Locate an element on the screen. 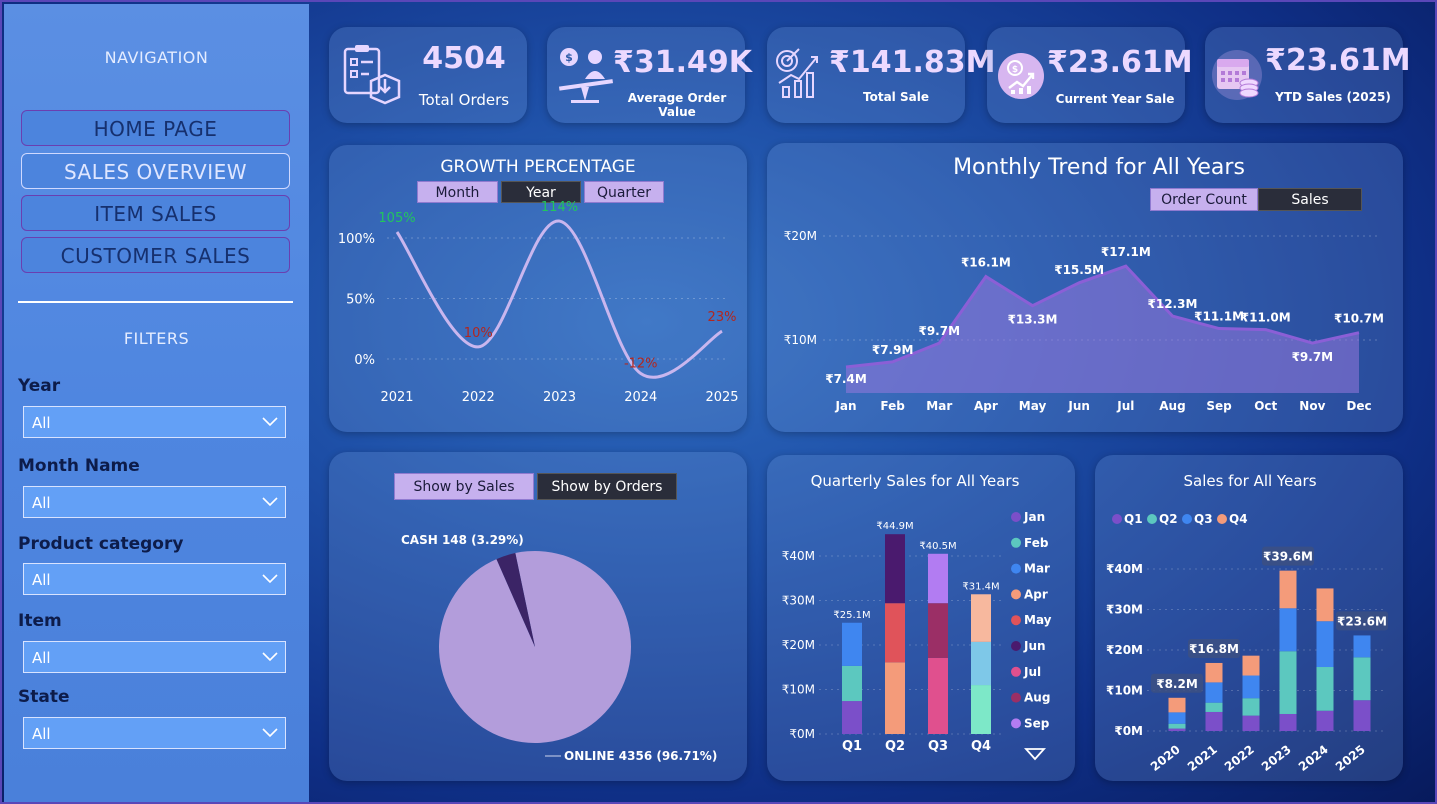 This screenshot has height=804, width=1437. item-filter-select: All is located at coordinates (154, 657).